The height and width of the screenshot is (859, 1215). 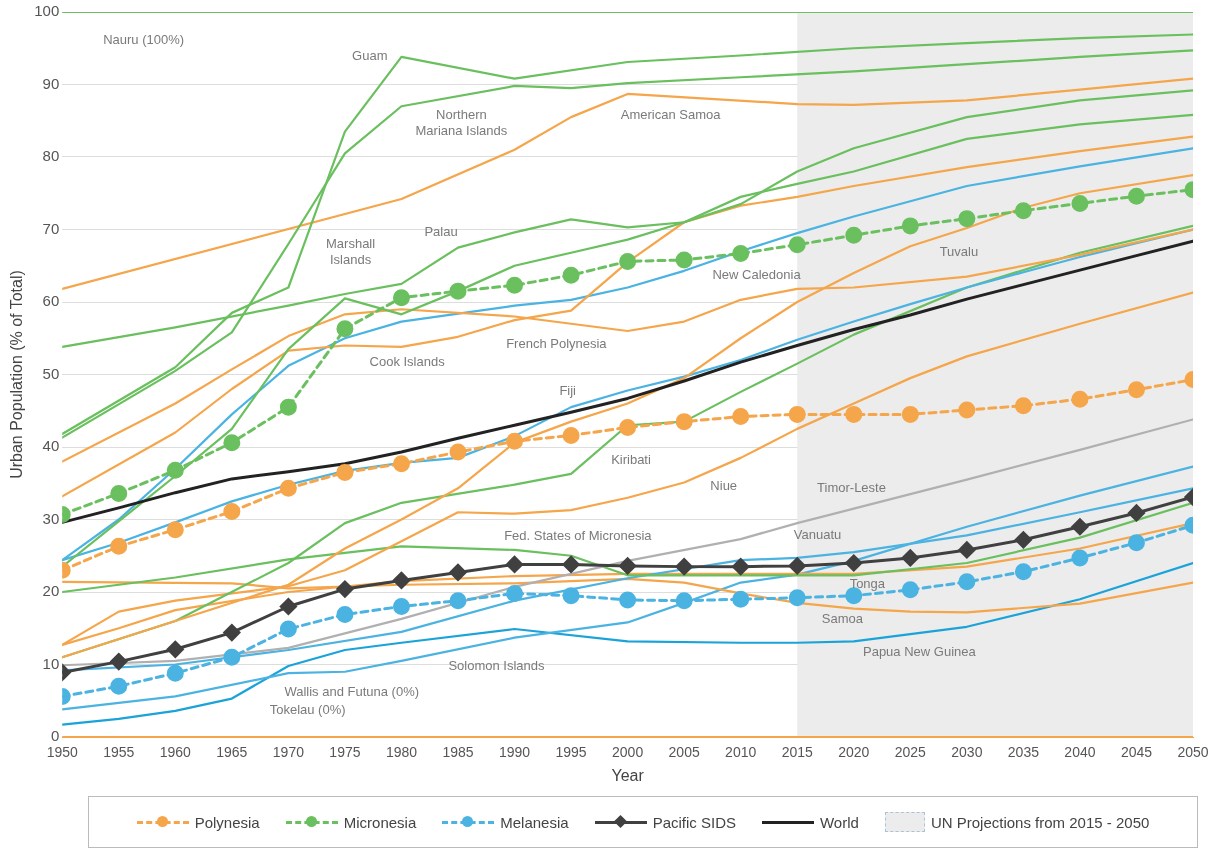 What do you see at coordinates (232, 752) in the screenshot?
I see `x-tick-label: 1965` at bounding box center [232, 752].